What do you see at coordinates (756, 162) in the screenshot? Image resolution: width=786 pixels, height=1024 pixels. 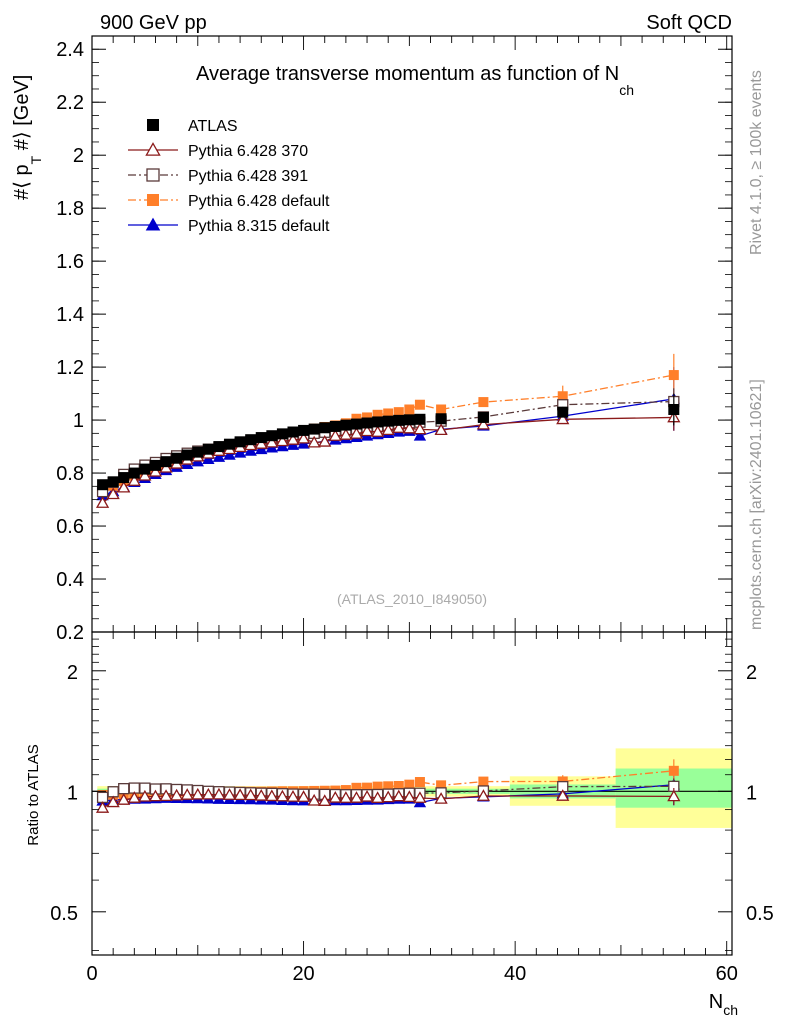 I see `rivet-label: Rivet 4.1.0, ≥ 100k events` at bounding box center [756, 162].